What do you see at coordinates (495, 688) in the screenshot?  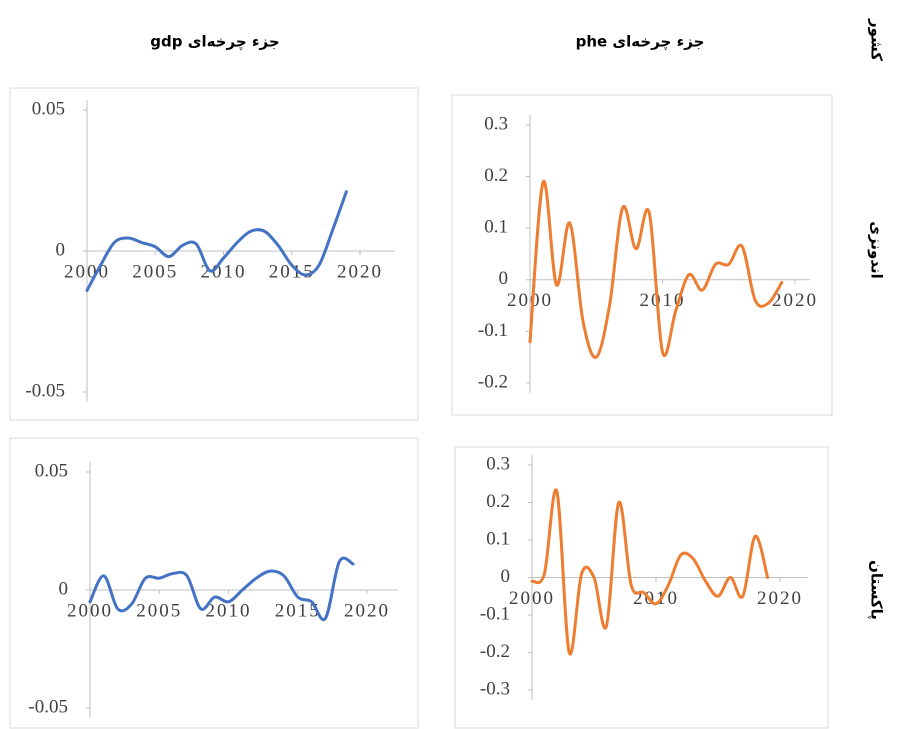 I see `y-tick-label: -0.3` at bounding box center [495, 688].